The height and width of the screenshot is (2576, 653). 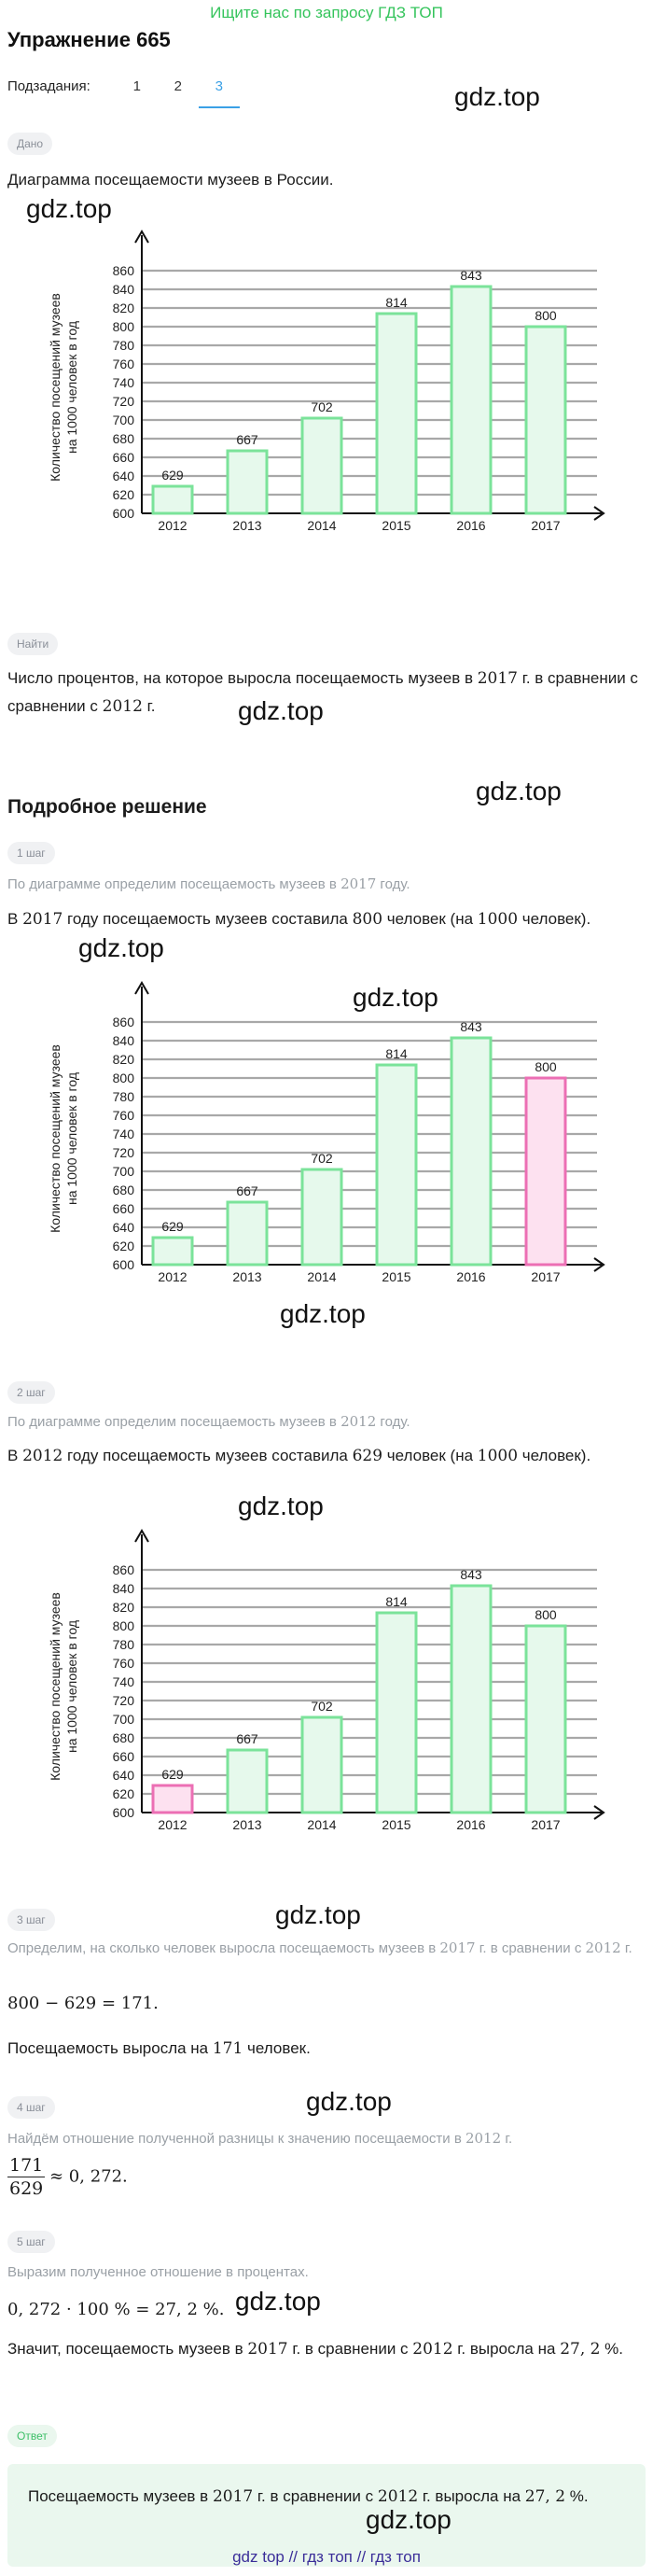 I want to click on x-tick-label: 2013, so click(x=246, y=1276).